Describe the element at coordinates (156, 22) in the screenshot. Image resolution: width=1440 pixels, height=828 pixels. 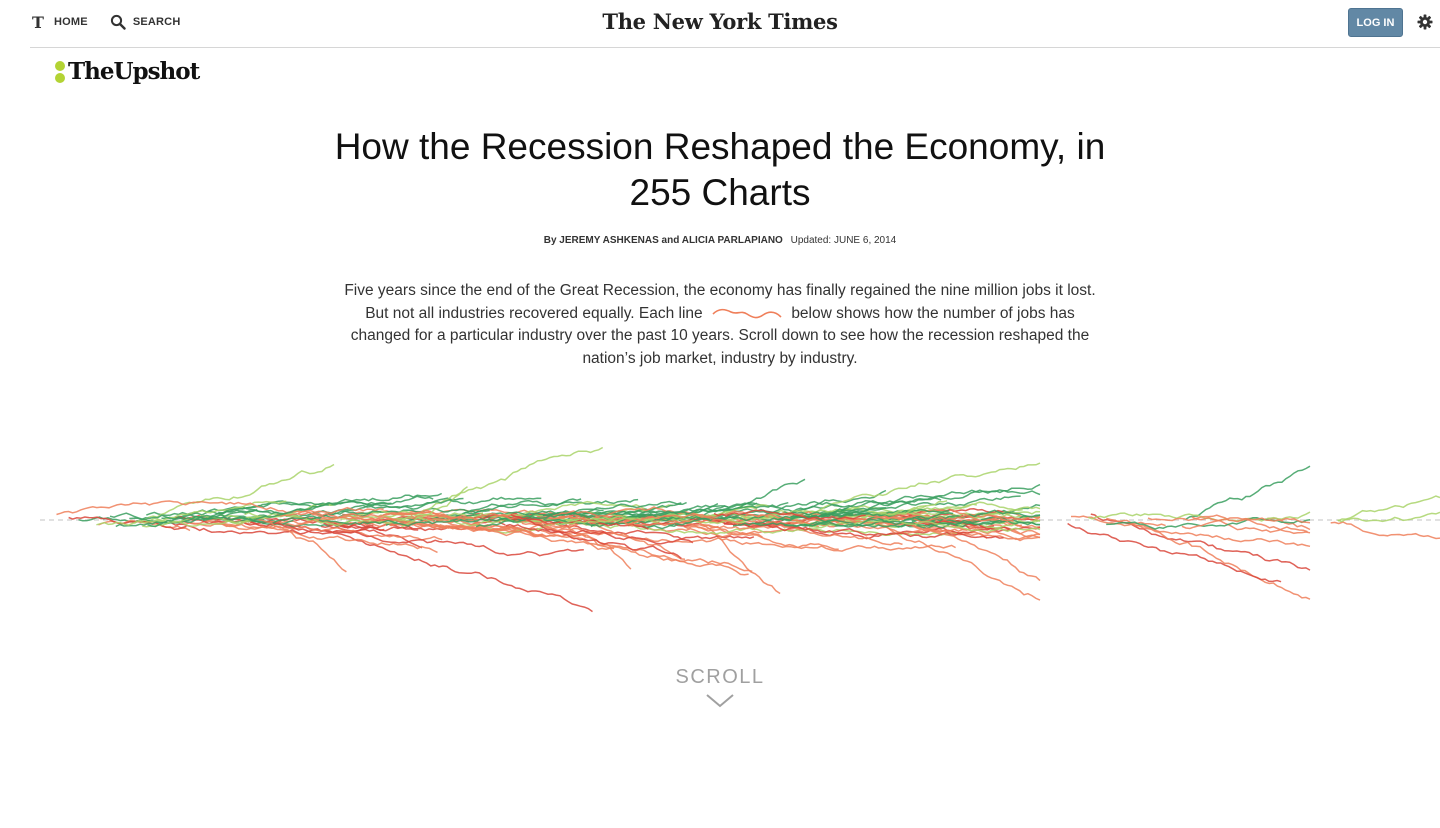
I see `search-label: SEARCH` at that location.